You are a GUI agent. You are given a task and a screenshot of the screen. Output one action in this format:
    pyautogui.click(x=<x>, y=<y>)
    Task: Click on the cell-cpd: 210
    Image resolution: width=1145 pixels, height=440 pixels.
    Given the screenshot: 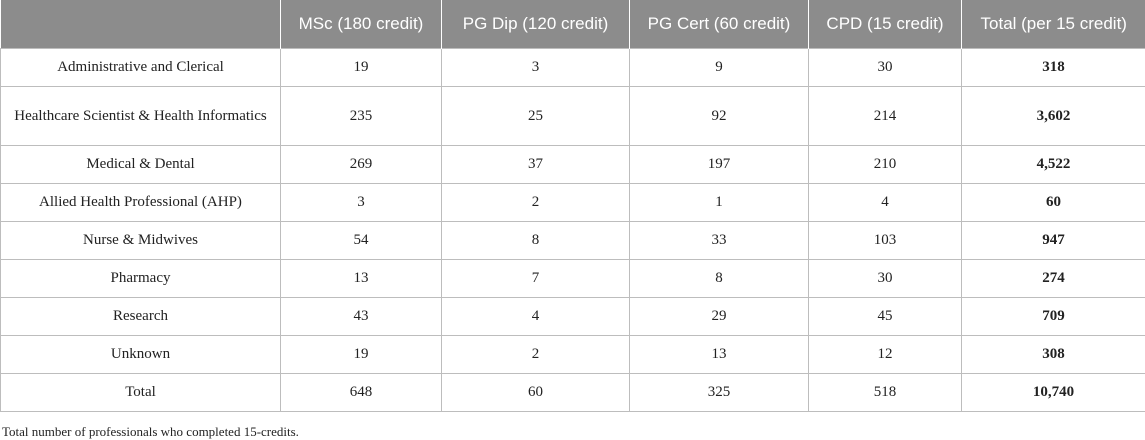 What is the action you would take?
    pyautogui.click(x=885, y=164)
    